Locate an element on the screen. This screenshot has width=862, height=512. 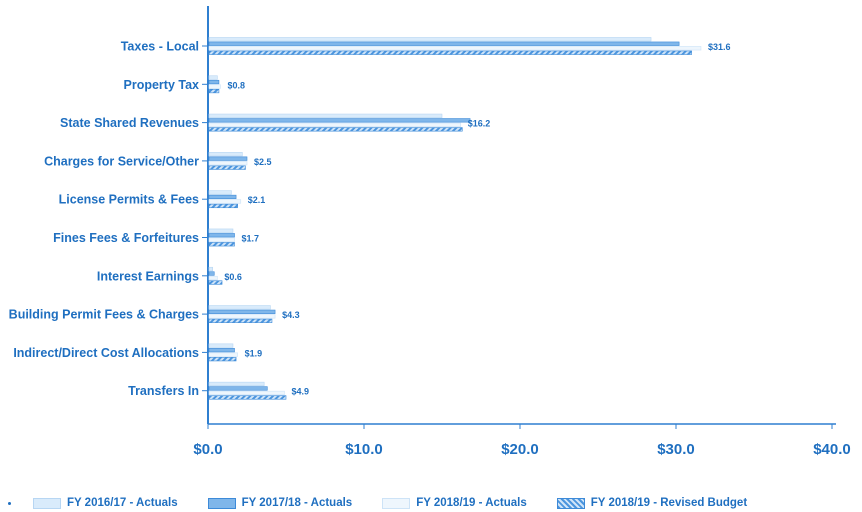
category-label: Charges for Service/Other is located at coordinates (121, 161).